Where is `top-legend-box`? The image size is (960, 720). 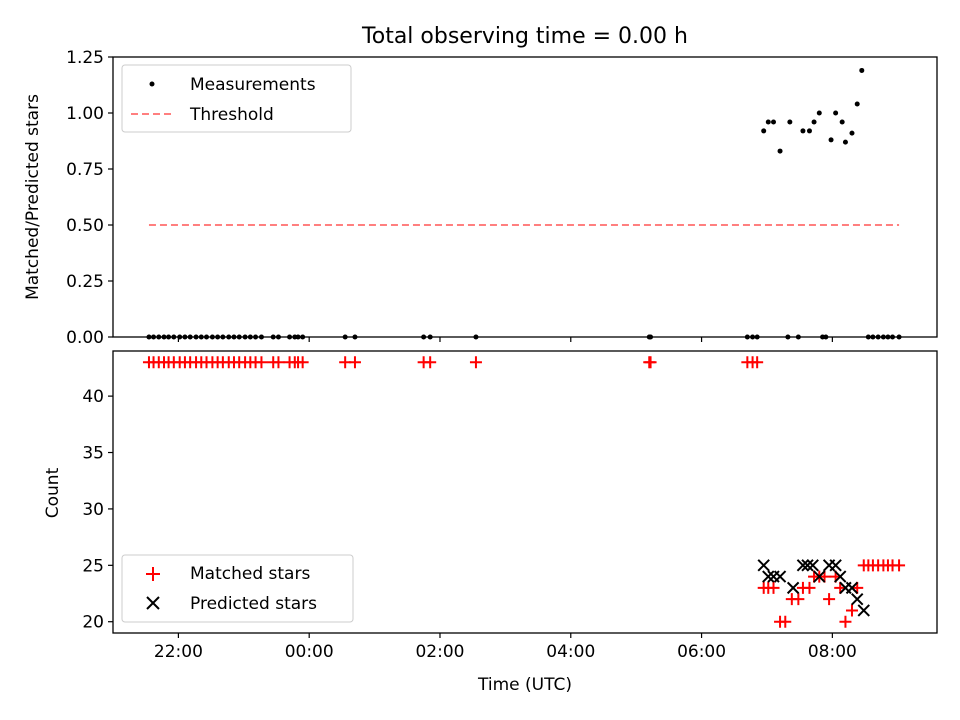
top-legend-box is located at coordinates (236, 98).